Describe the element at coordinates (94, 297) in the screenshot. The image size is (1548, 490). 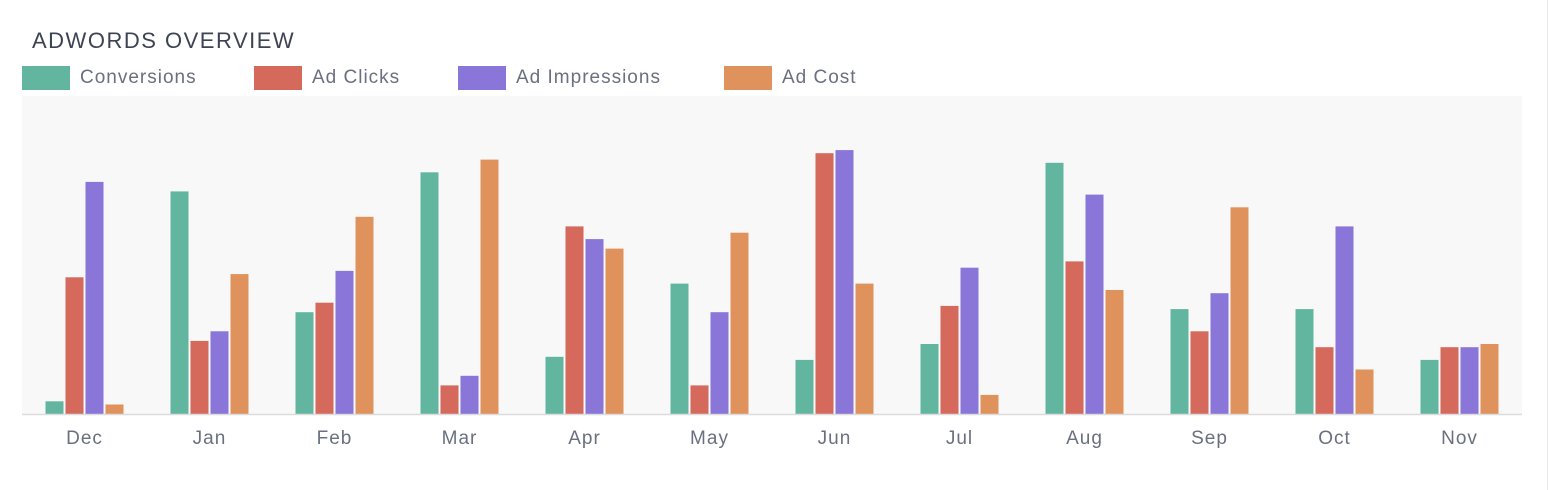
I see `bar-ad-impressions-dec` at that location.